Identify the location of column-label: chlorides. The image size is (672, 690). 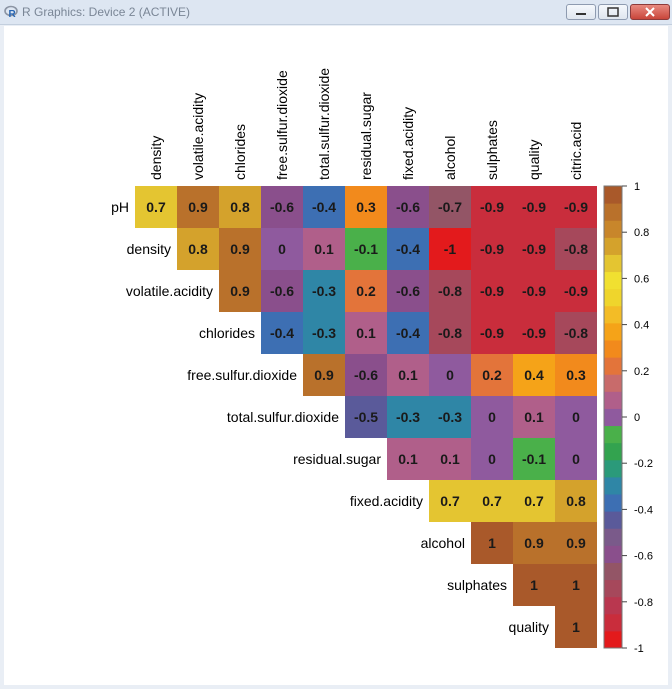
(240, 152).